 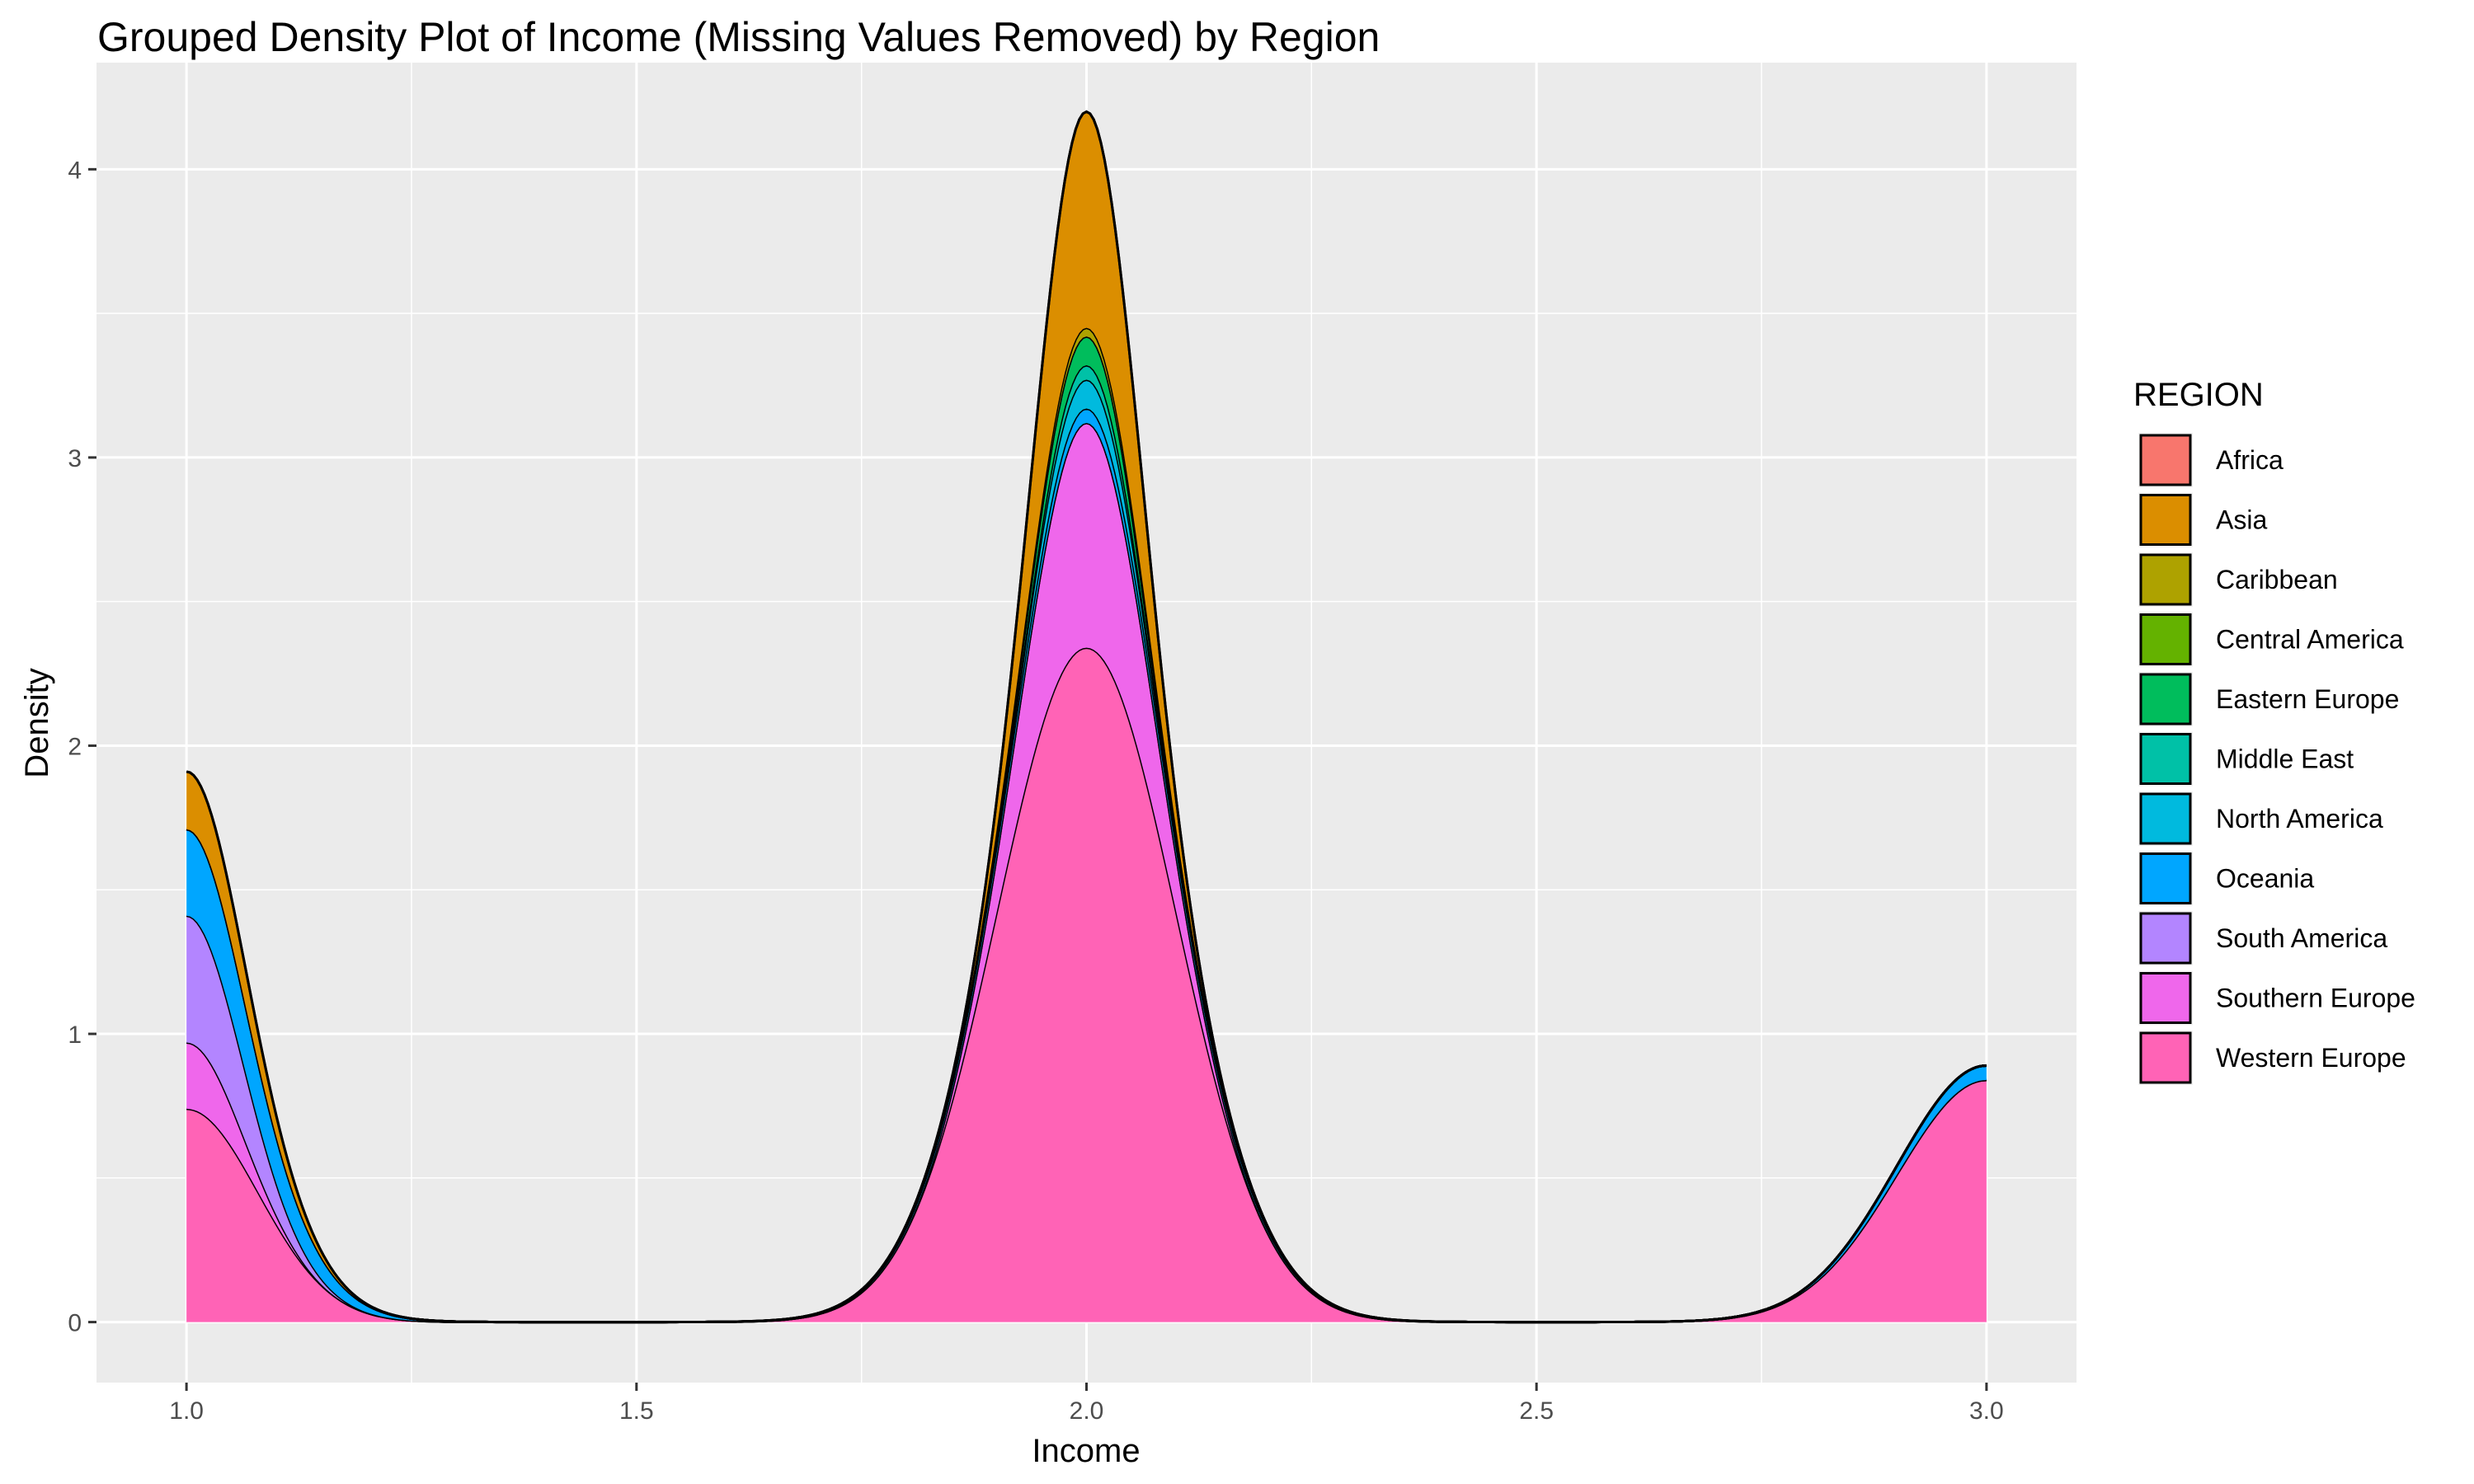 What do you see at coordinates (1986, 1411) in the screenshot?
I see `x-tick-label: 3.0` at bounding box center [1986, 1411].